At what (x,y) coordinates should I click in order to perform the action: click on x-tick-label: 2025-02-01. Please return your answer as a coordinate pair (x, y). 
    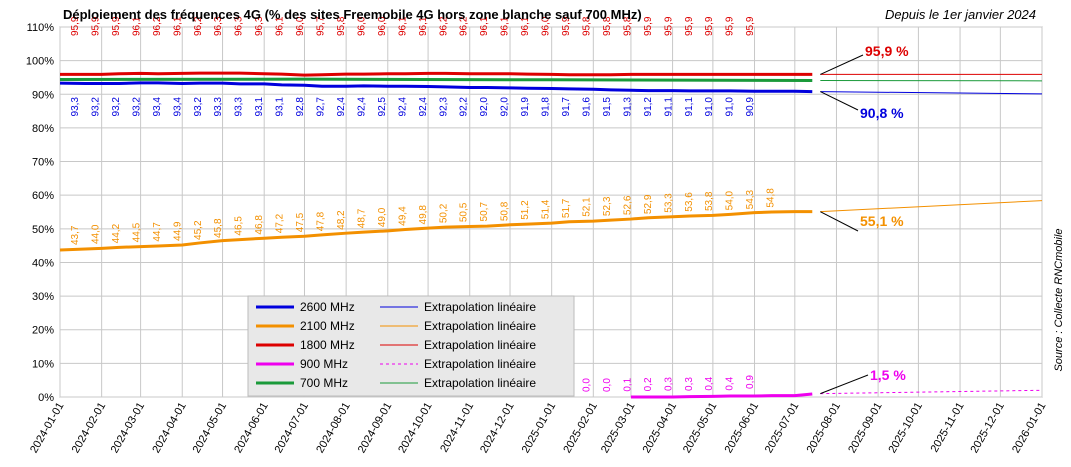
    Looking at the image, I should click on (580, 428).